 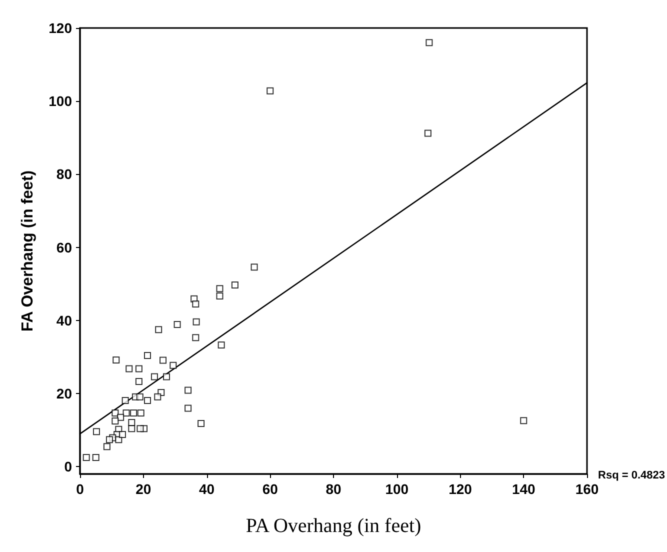 What do you see at coordinates (64, 247) in the screenshot?
I see `y-tick-label: 60` at bounding box center [64, 247].